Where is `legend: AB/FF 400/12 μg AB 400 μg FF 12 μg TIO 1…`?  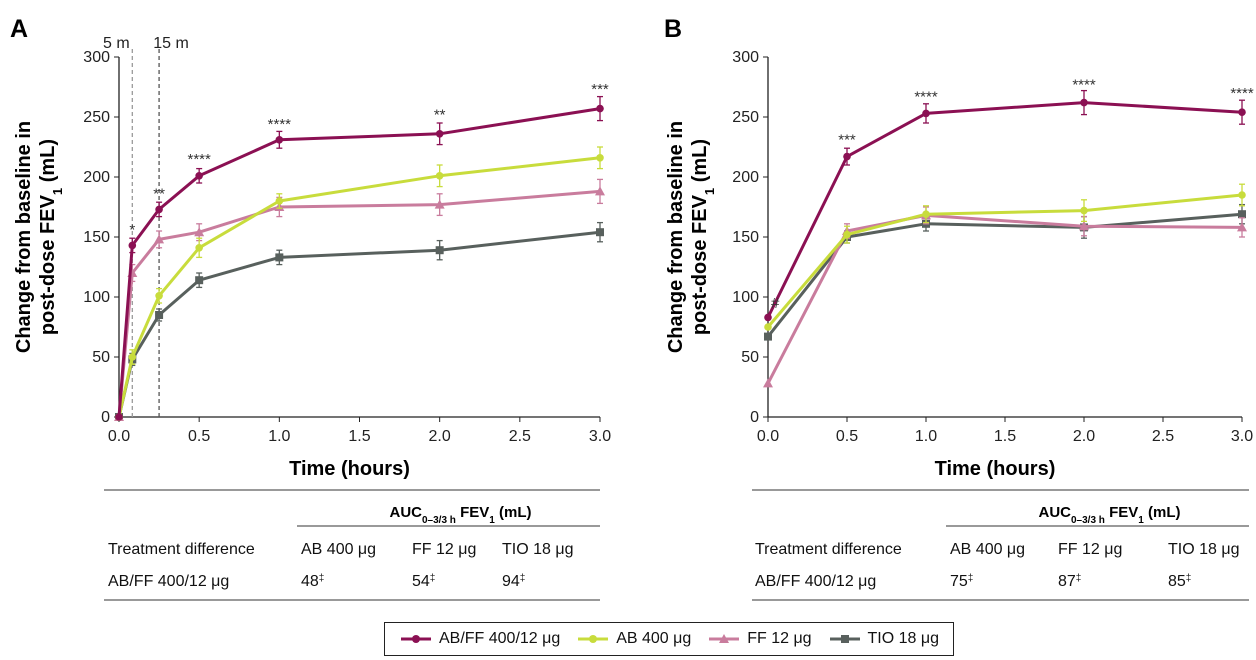 legend: AB/FF 400/12 μg AB 400 μg FF 12 μg TIO 1… is located at coordinates (669, 639).